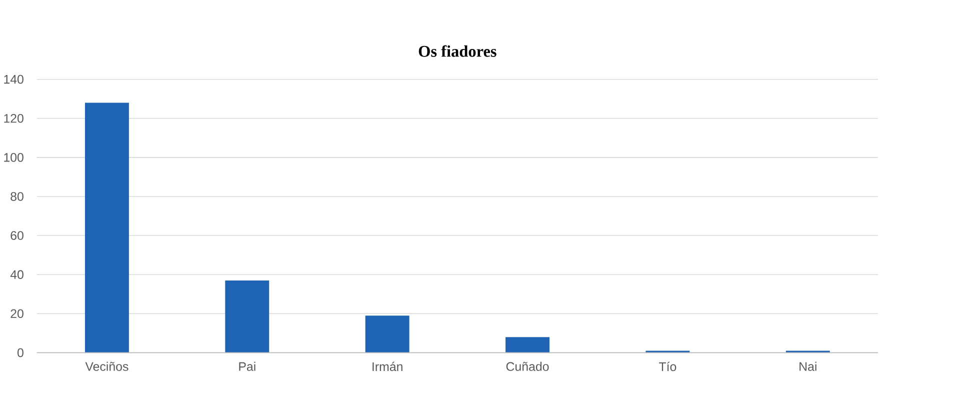  I want to click on y-tick-label: 60, so click(17, 235).